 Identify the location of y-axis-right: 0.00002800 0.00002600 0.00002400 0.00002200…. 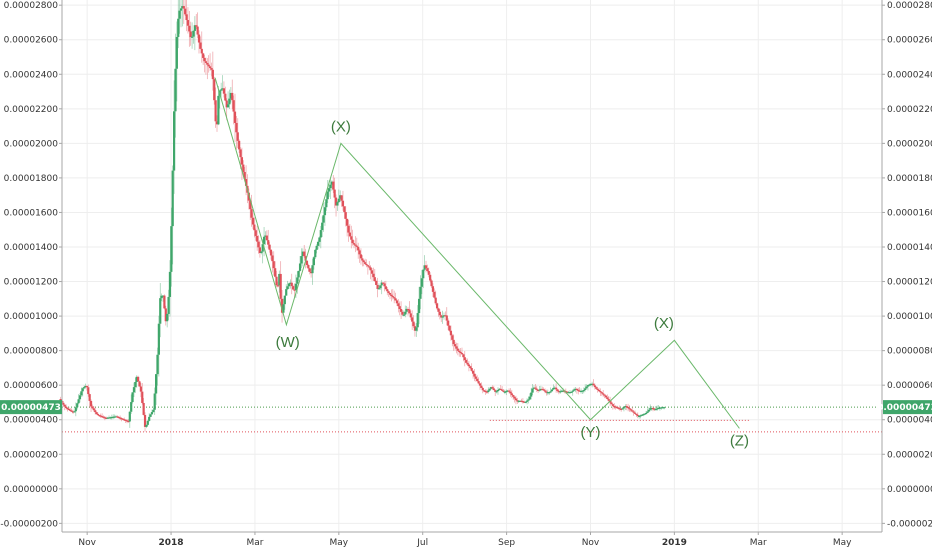
(907, 265).